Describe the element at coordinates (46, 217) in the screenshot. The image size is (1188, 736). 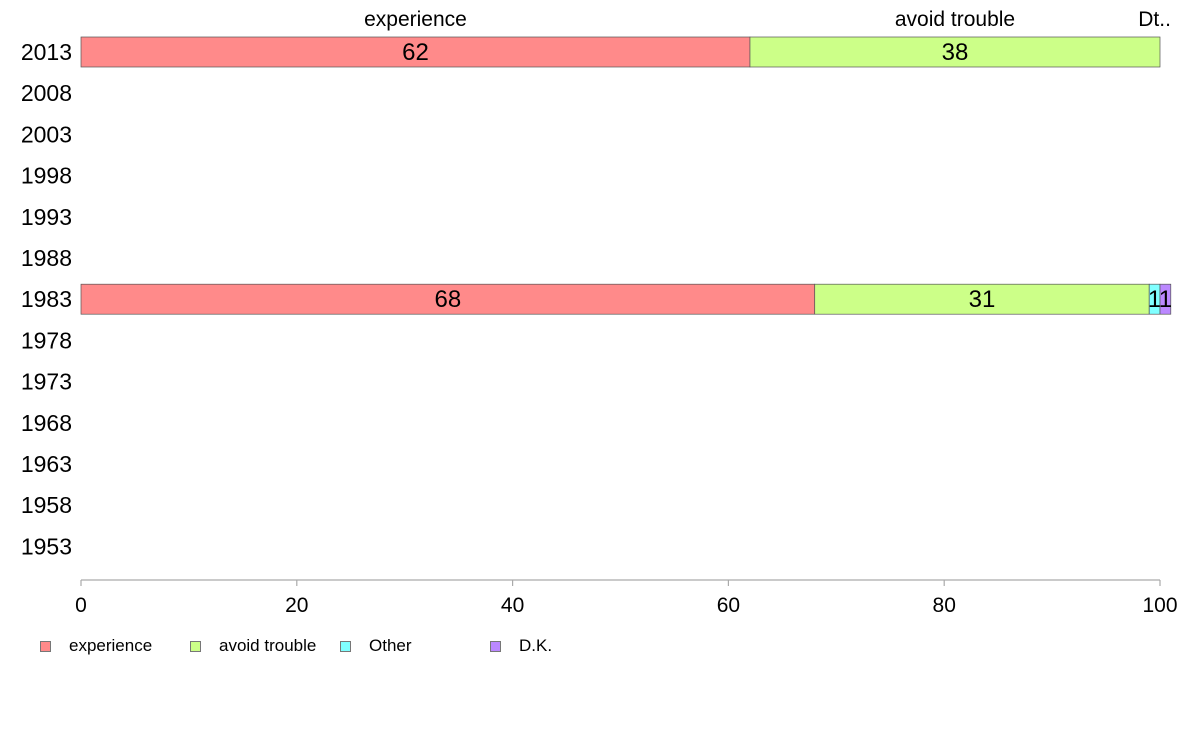
I see `y-tick-label-1993: 1993` at that location.